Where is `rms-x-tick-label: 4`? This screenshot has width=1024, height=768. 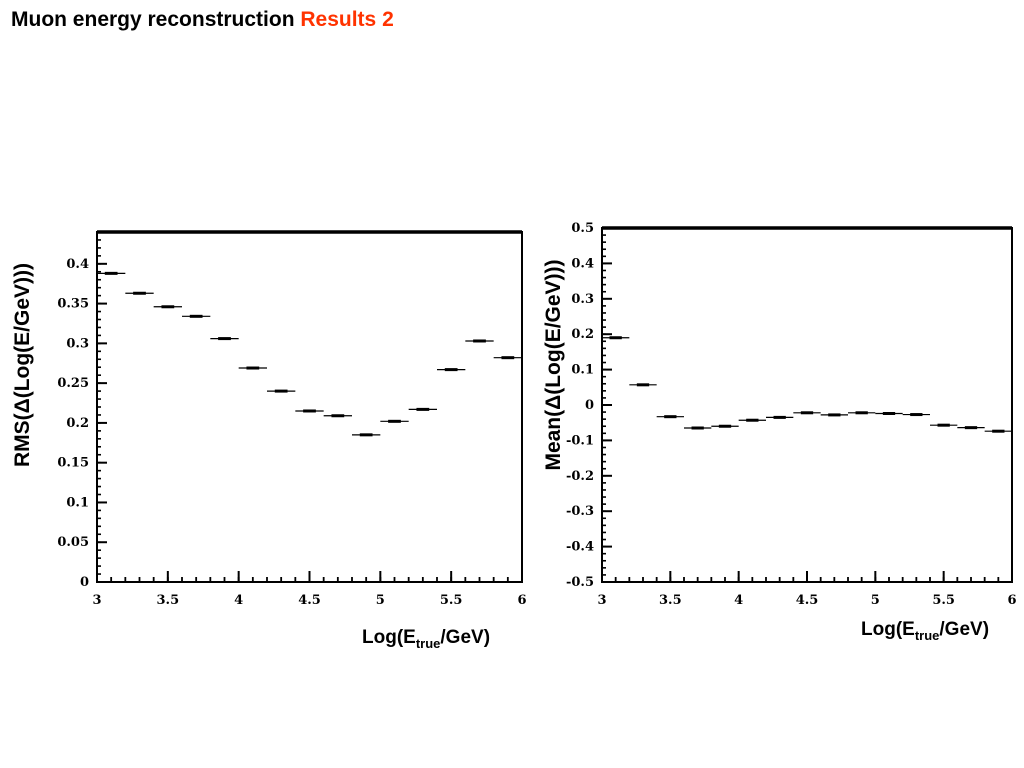 rms-x-tick-label: 4 is located at coordinates (238, 600).